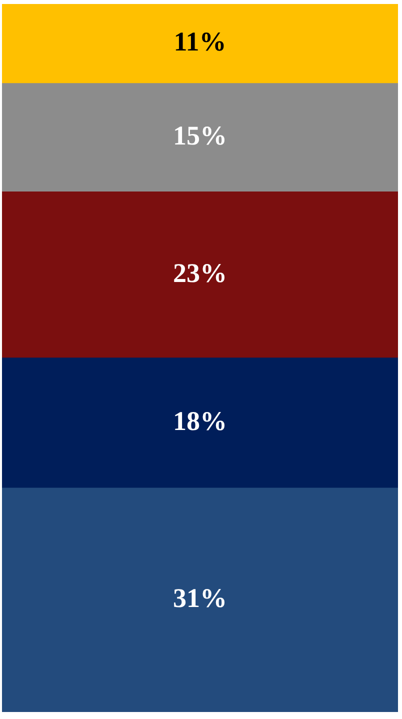 This screenshot has width=402, height=719. Describe the element at coordinates (200, 421) in the screenshot. I see `data-label: 18%` at that location.